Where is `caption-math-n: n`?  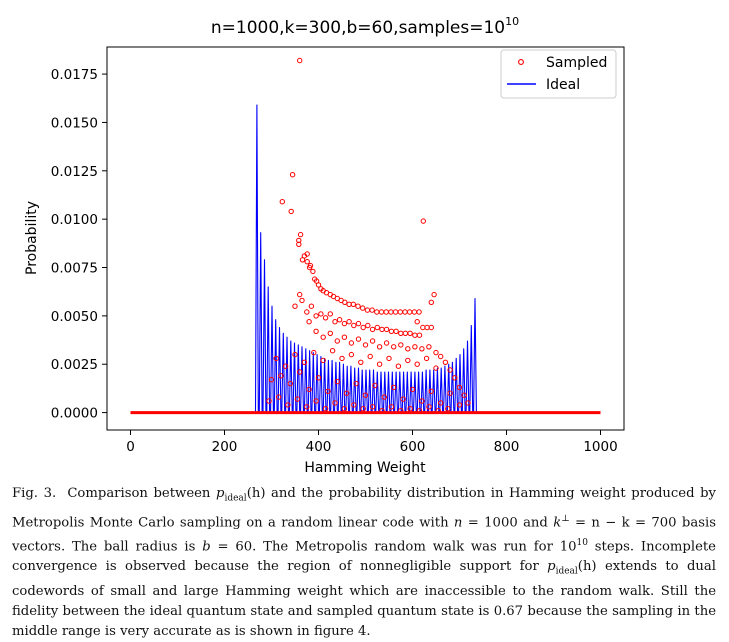 caption-math-n: n is located at coordinates (458, 523).